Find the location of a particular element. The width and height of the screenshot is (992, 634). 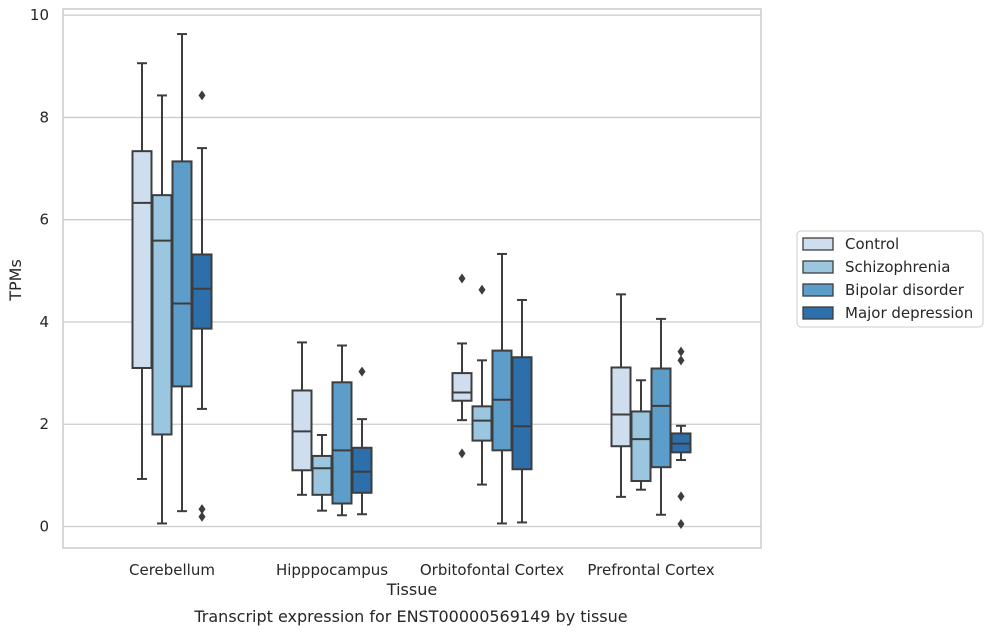

y-tick-label: 2 is located at coordinates (44, 424).